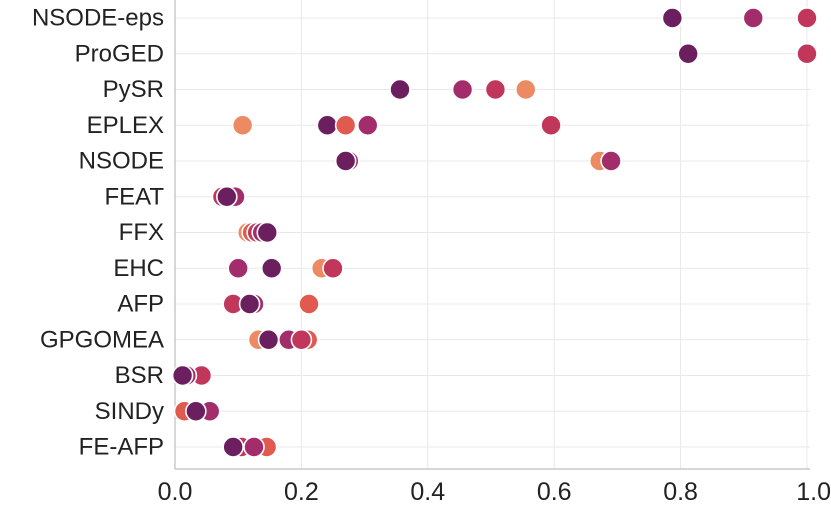  I want to click on category-label: NSODE-eps, so click(98, 18).